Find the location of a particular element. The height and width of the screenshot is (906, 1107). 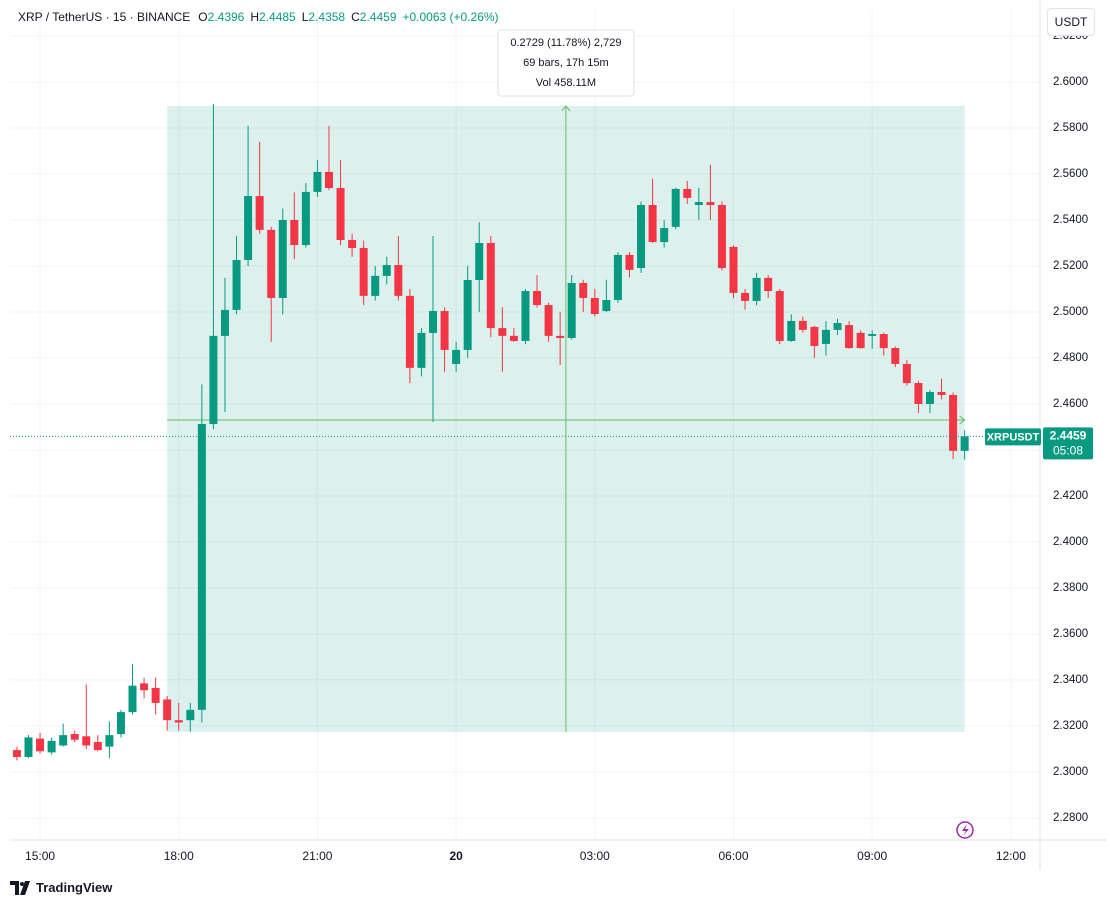

brand-name: TradingView is located at coordinates (74, 887).